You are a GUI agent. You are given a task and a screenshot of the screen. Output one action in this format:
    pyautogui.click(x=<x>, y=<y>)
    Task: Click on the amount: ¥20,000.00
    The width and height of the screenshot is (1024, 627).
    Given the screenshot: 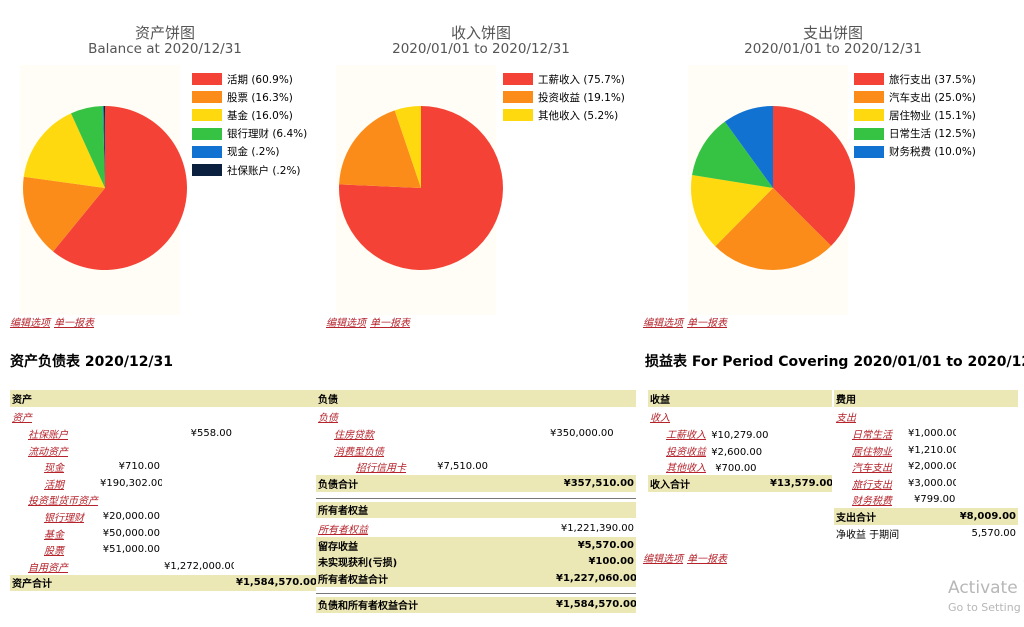 What is the action you would take?
    pyautogui.click(x=131, y=516)
    